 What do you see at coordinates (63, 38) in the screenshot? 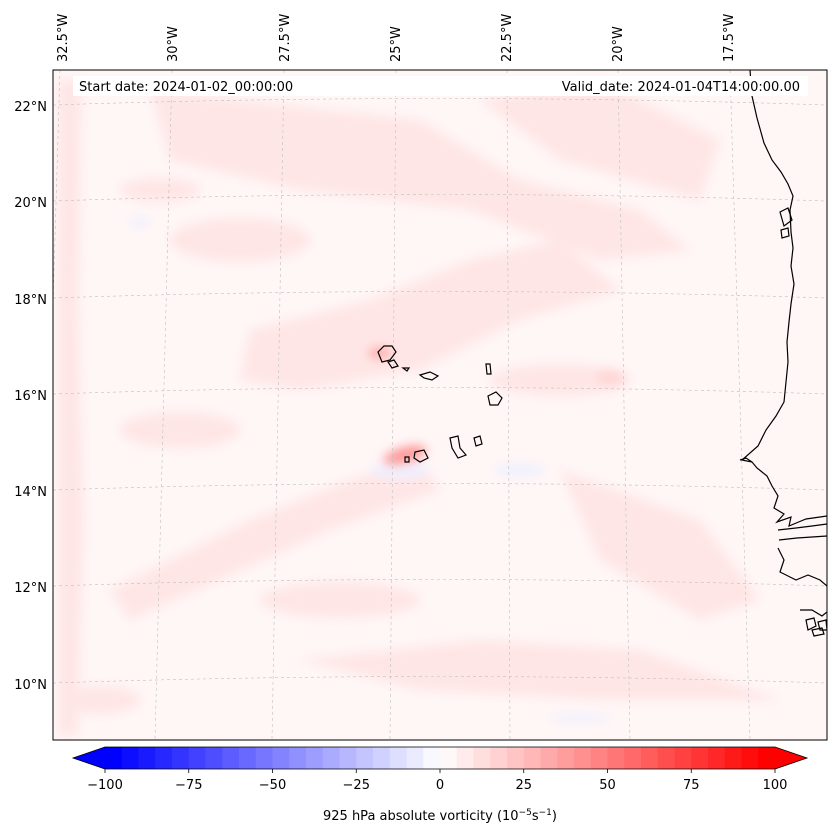
I see `lon-label-32-5w: 32.5°W` at bounding box center [63, 38].